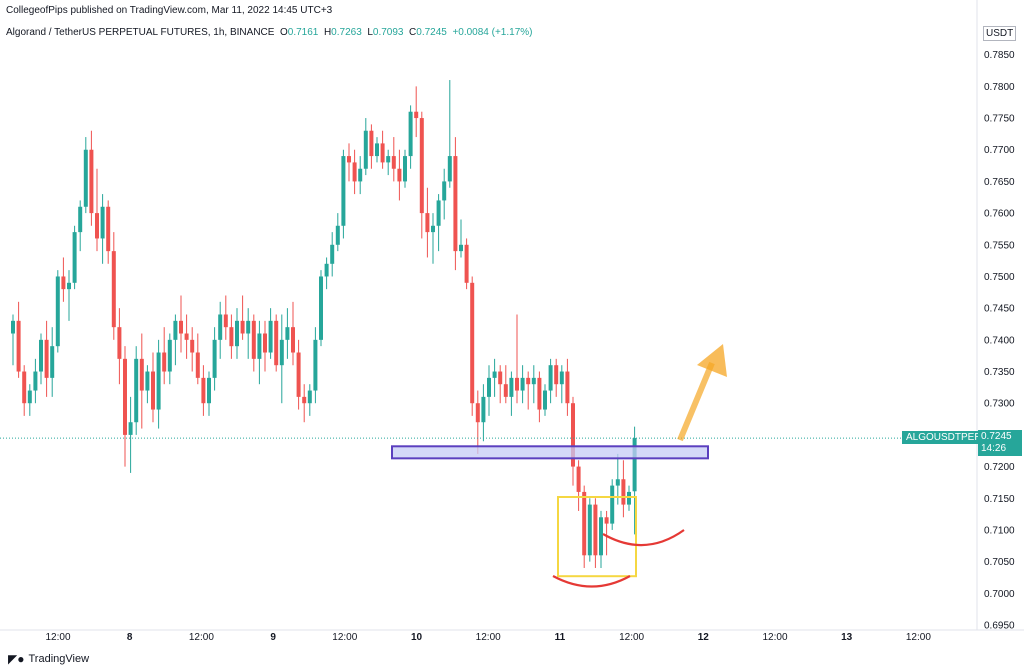  Describe the element at coordinates (696, 401) in the screenshot. I see `arrow-shaft` at that location.